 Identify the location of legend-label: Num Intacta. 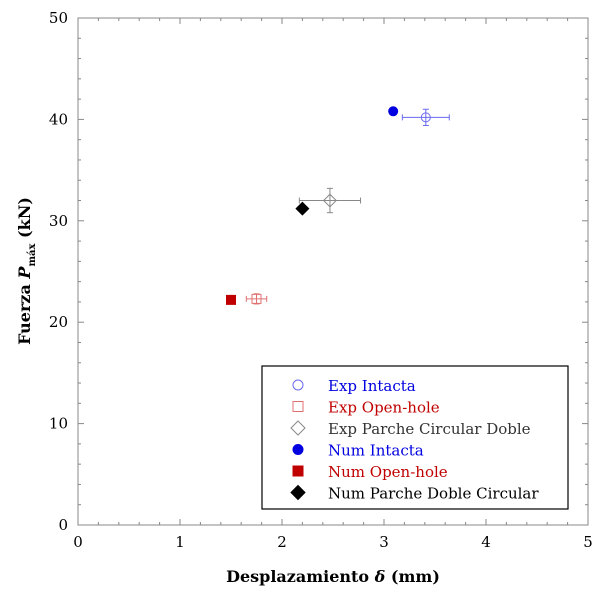
(376, 451).